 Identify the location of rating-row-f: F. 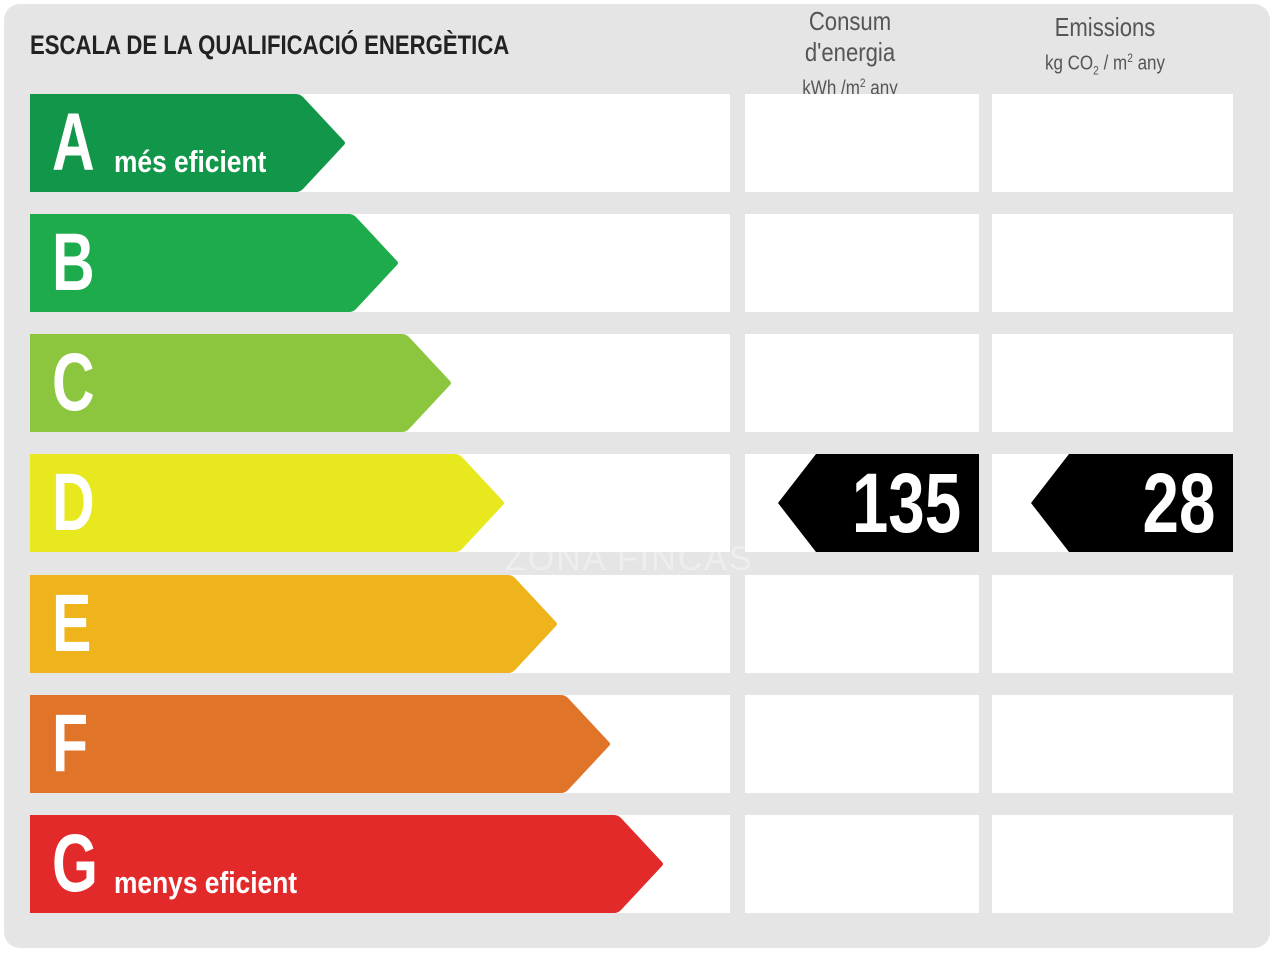
(640, 744).